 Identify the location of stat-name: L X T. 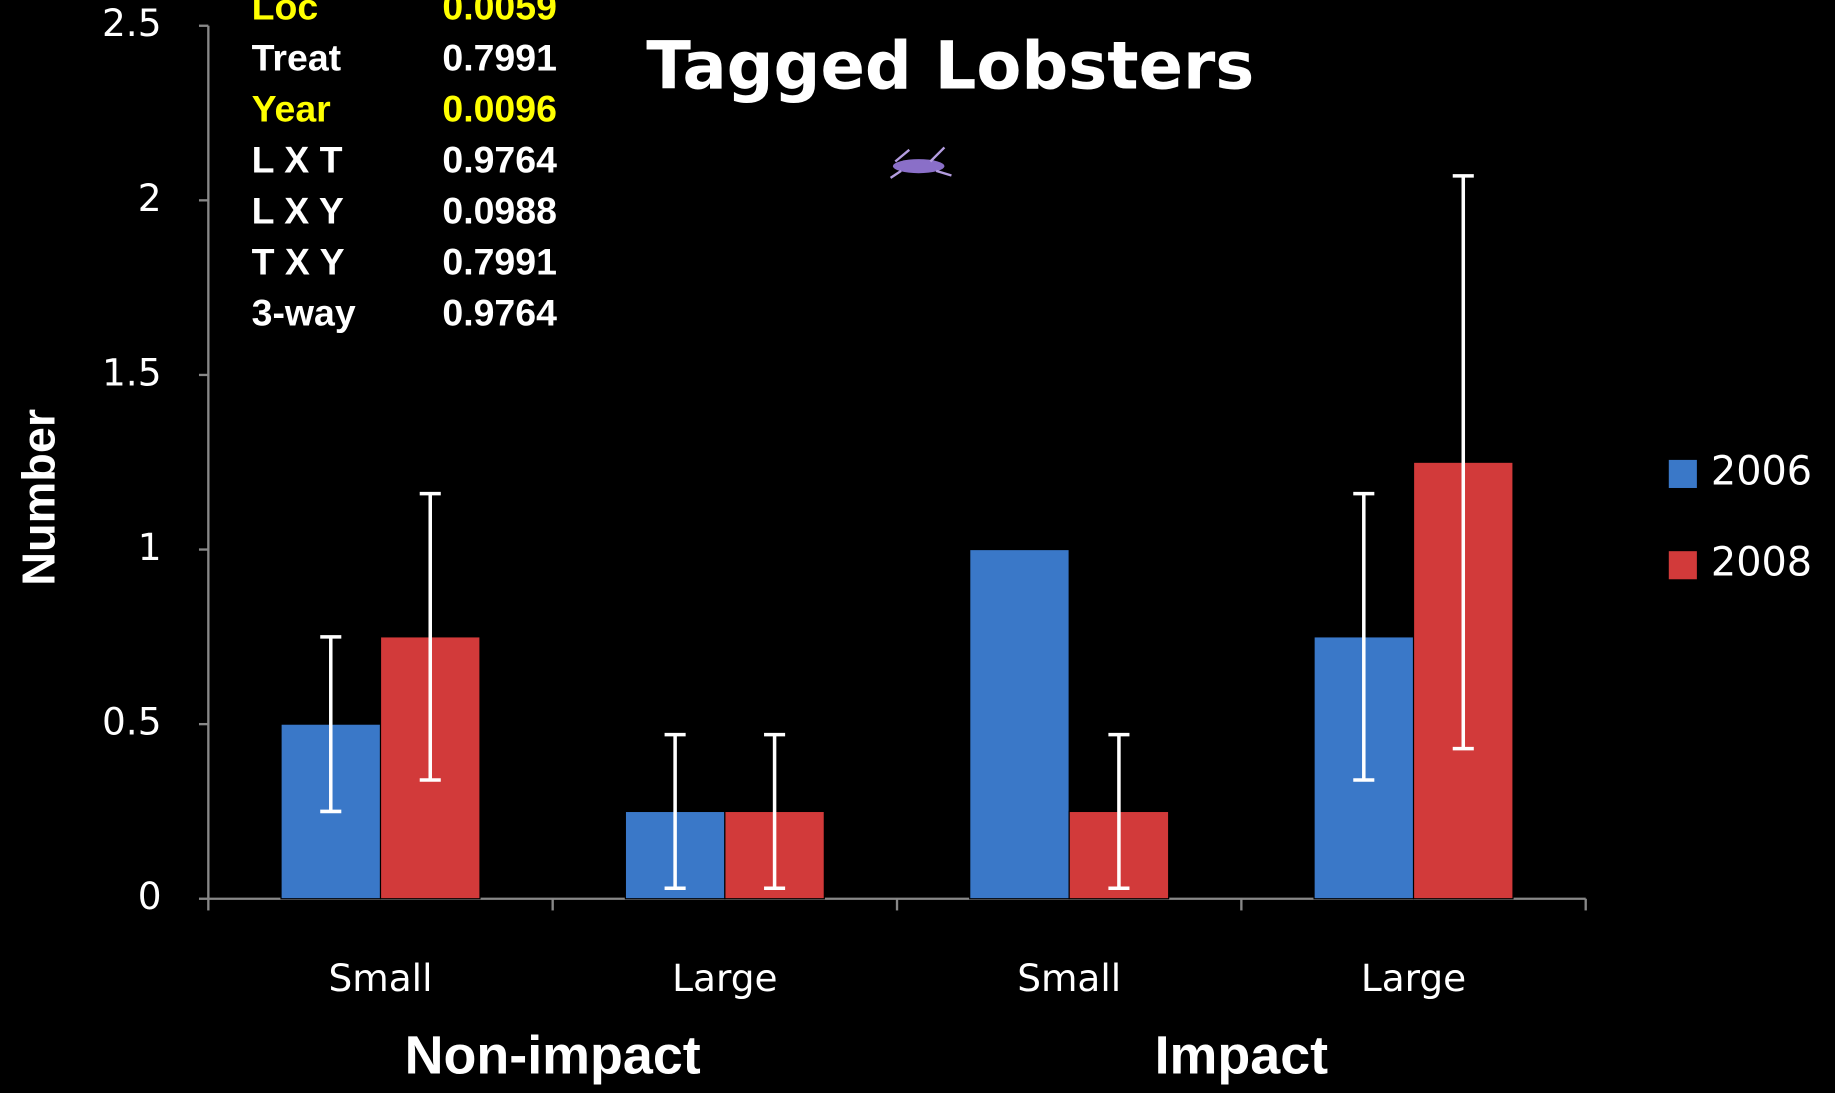
(297, 159).